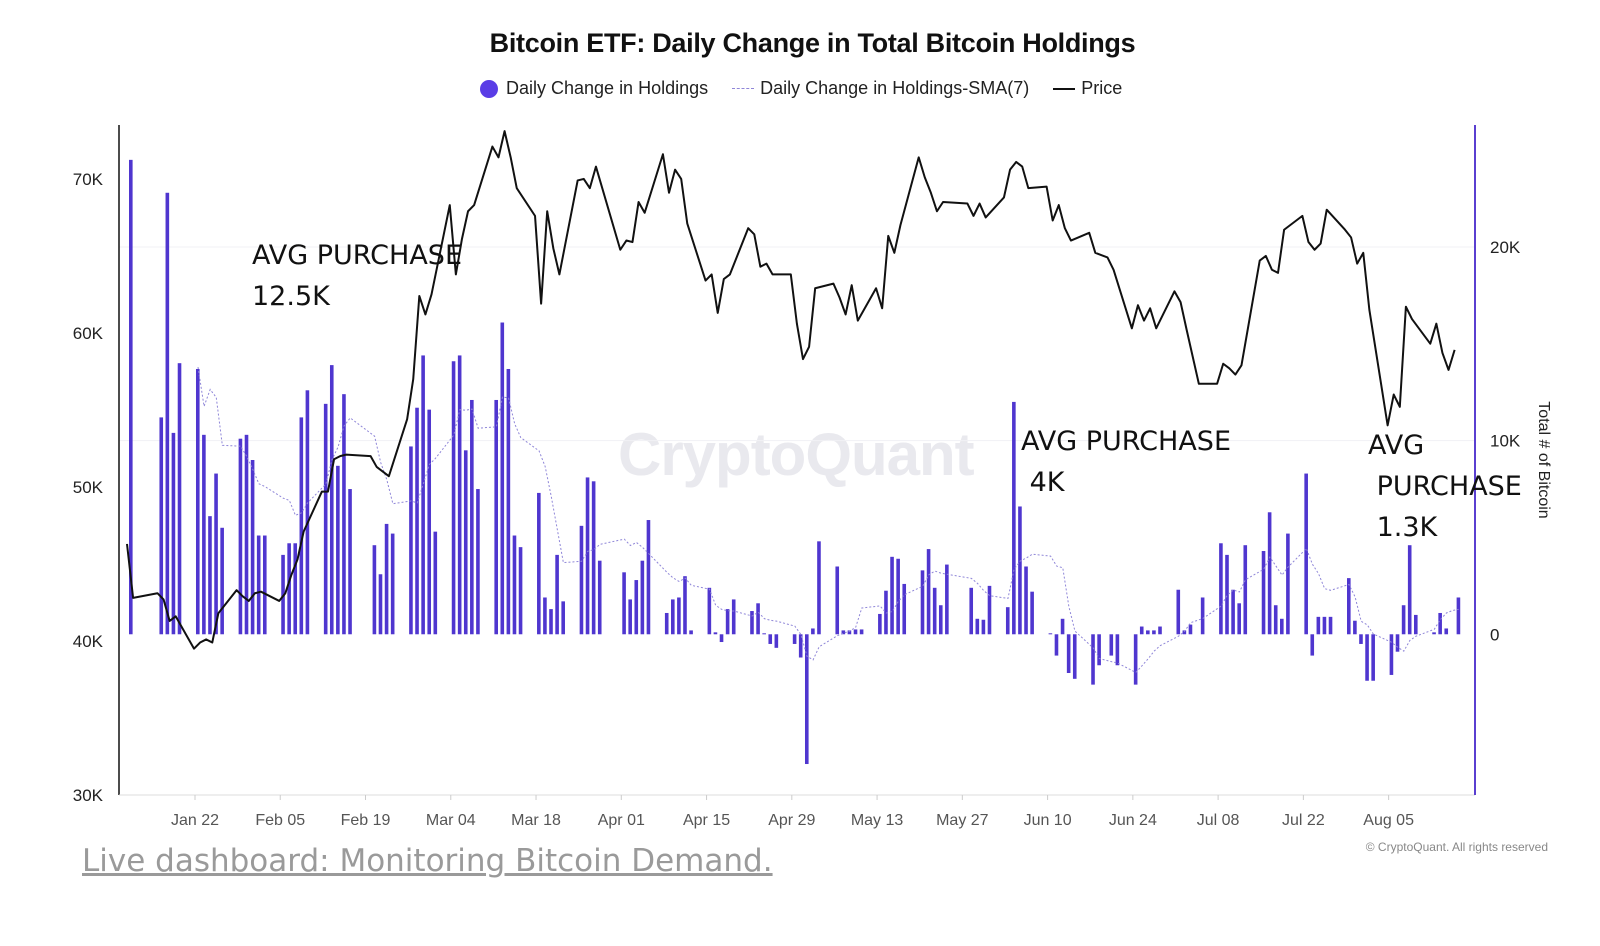  What do you see at coordinates (743, 88) in the screenshot?
I see `legend-dashed-line-icon` at bounding box center [743, 88].